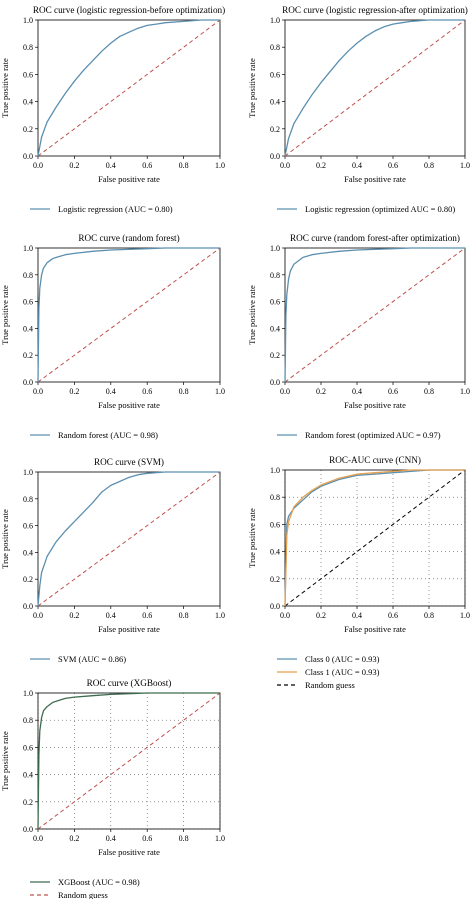 This screenshot has width=474, height=899. Describe the element at coordinates (128, 238) in the screenshot. I see `chart-title: ROC curve (random forest)` at that location.